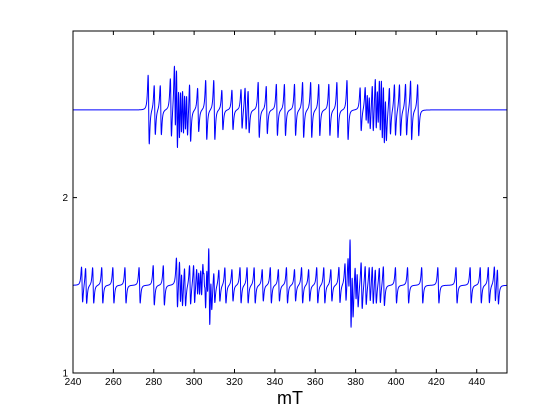 The width and height of the screenshot is (560, 420). I want to click on x-tick-label: 440, so click(476, 382).